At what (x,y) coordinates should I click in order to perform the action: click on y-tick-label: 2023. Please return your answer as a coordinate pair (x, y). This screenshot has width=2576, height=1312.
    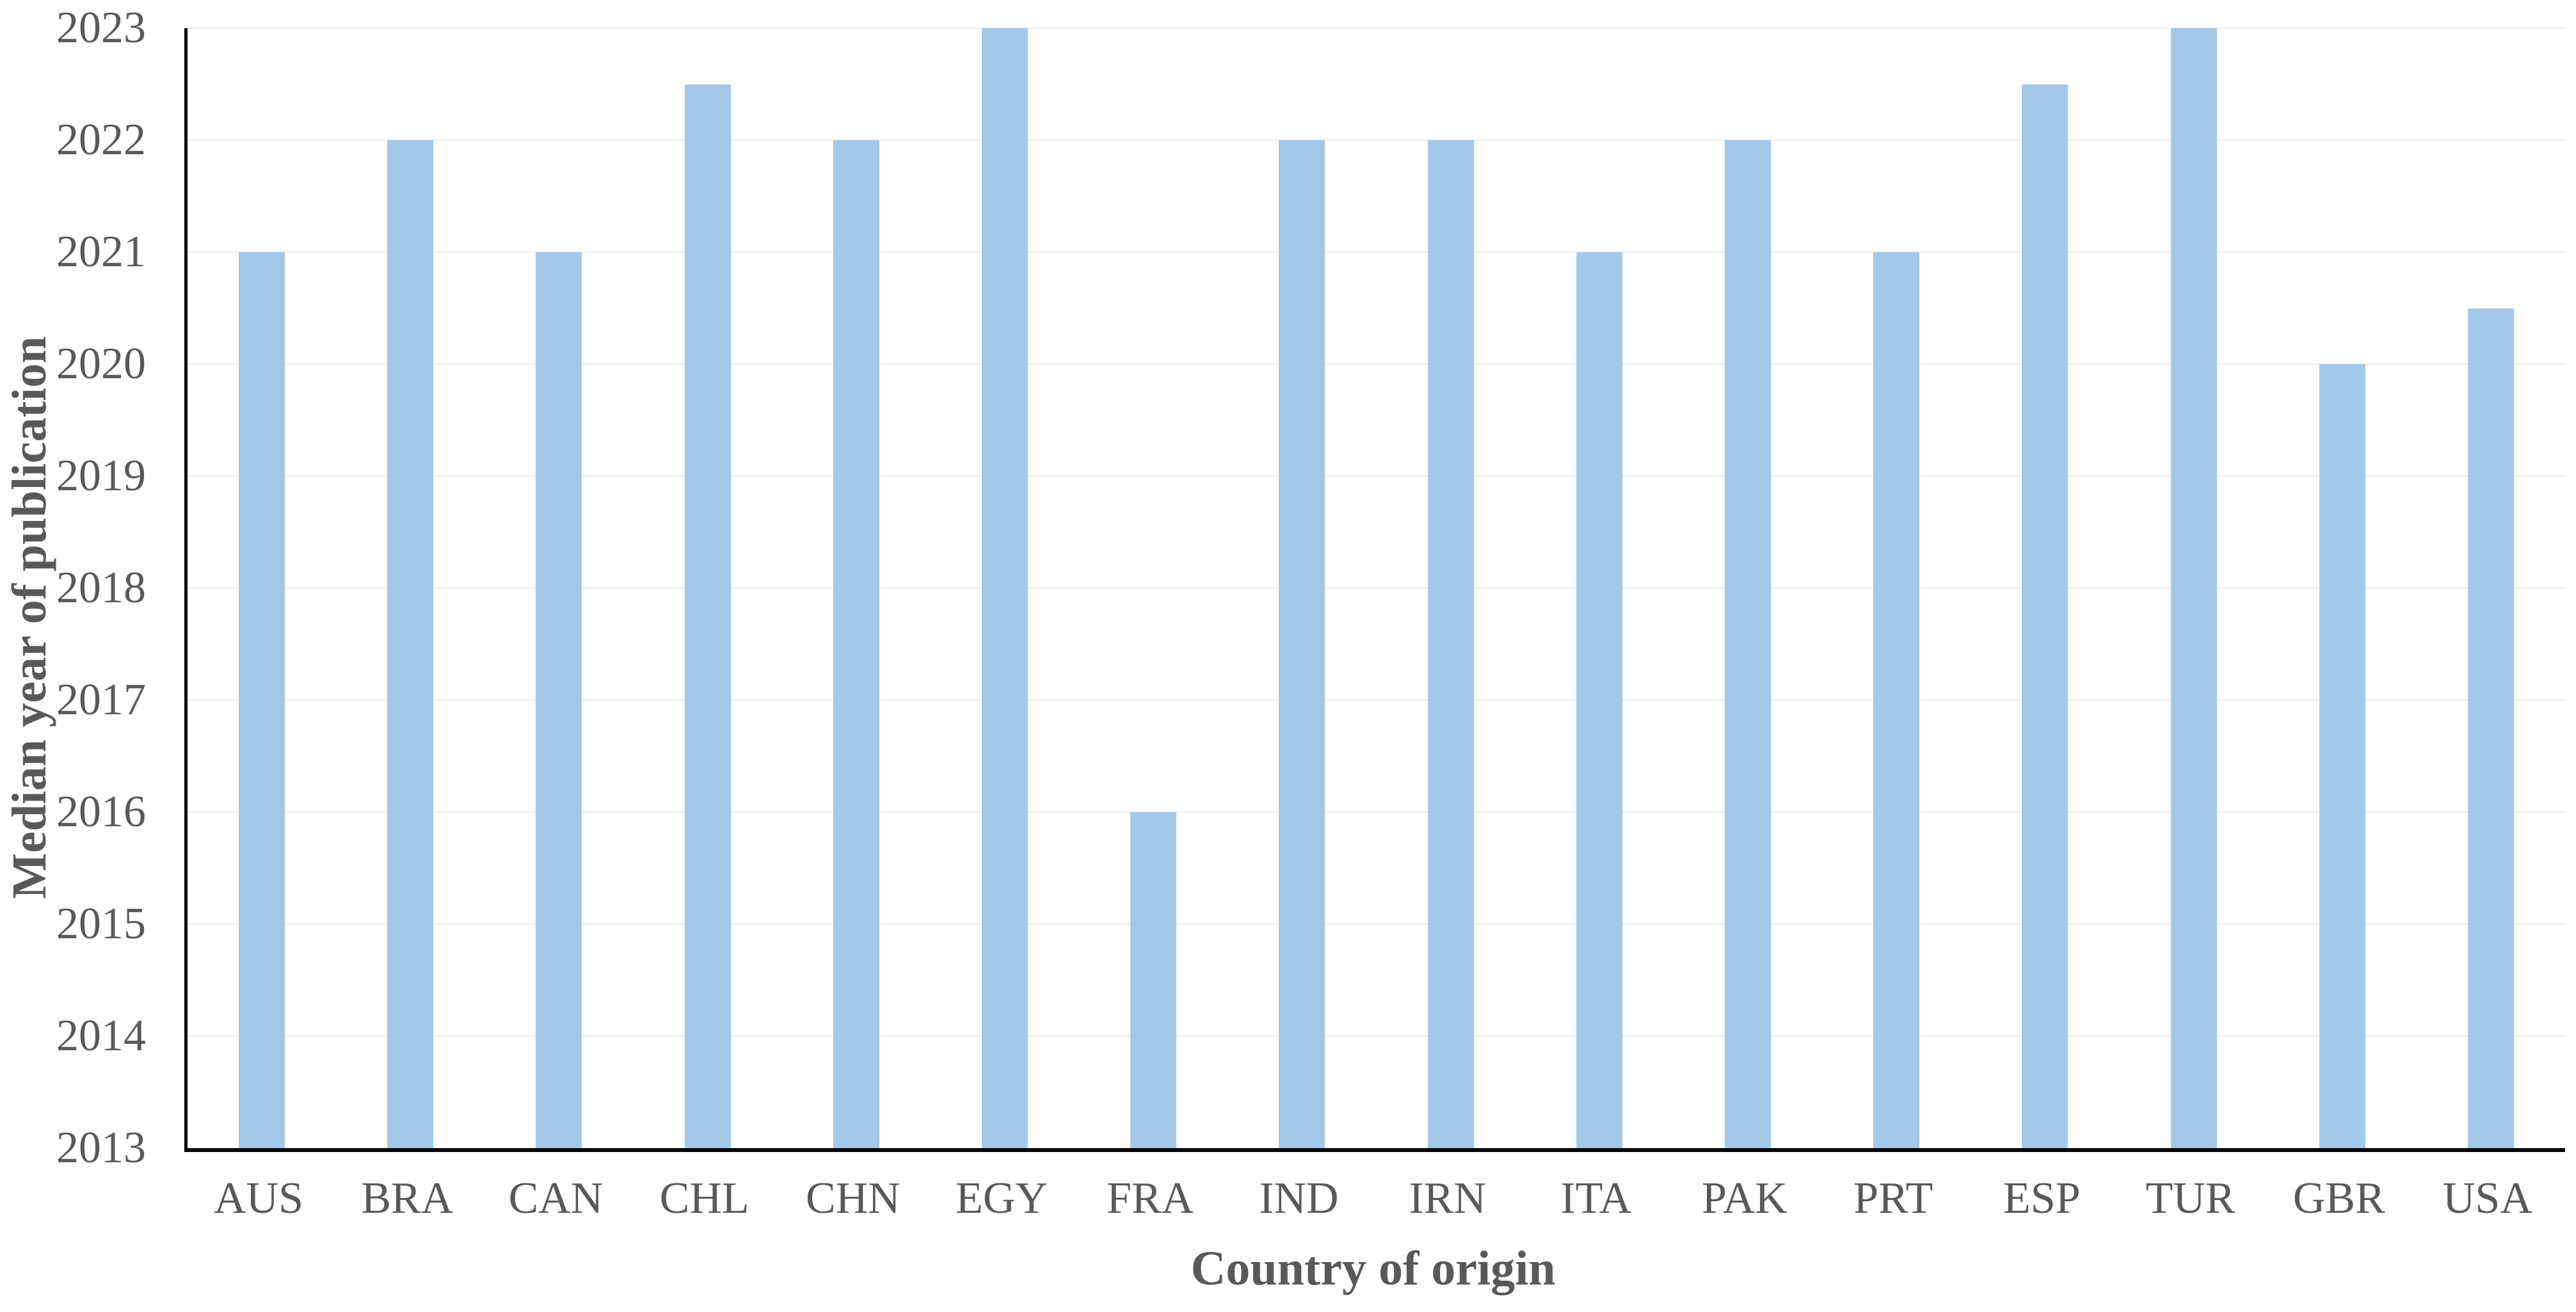
    Looking at the image, I should click on (101, 27).